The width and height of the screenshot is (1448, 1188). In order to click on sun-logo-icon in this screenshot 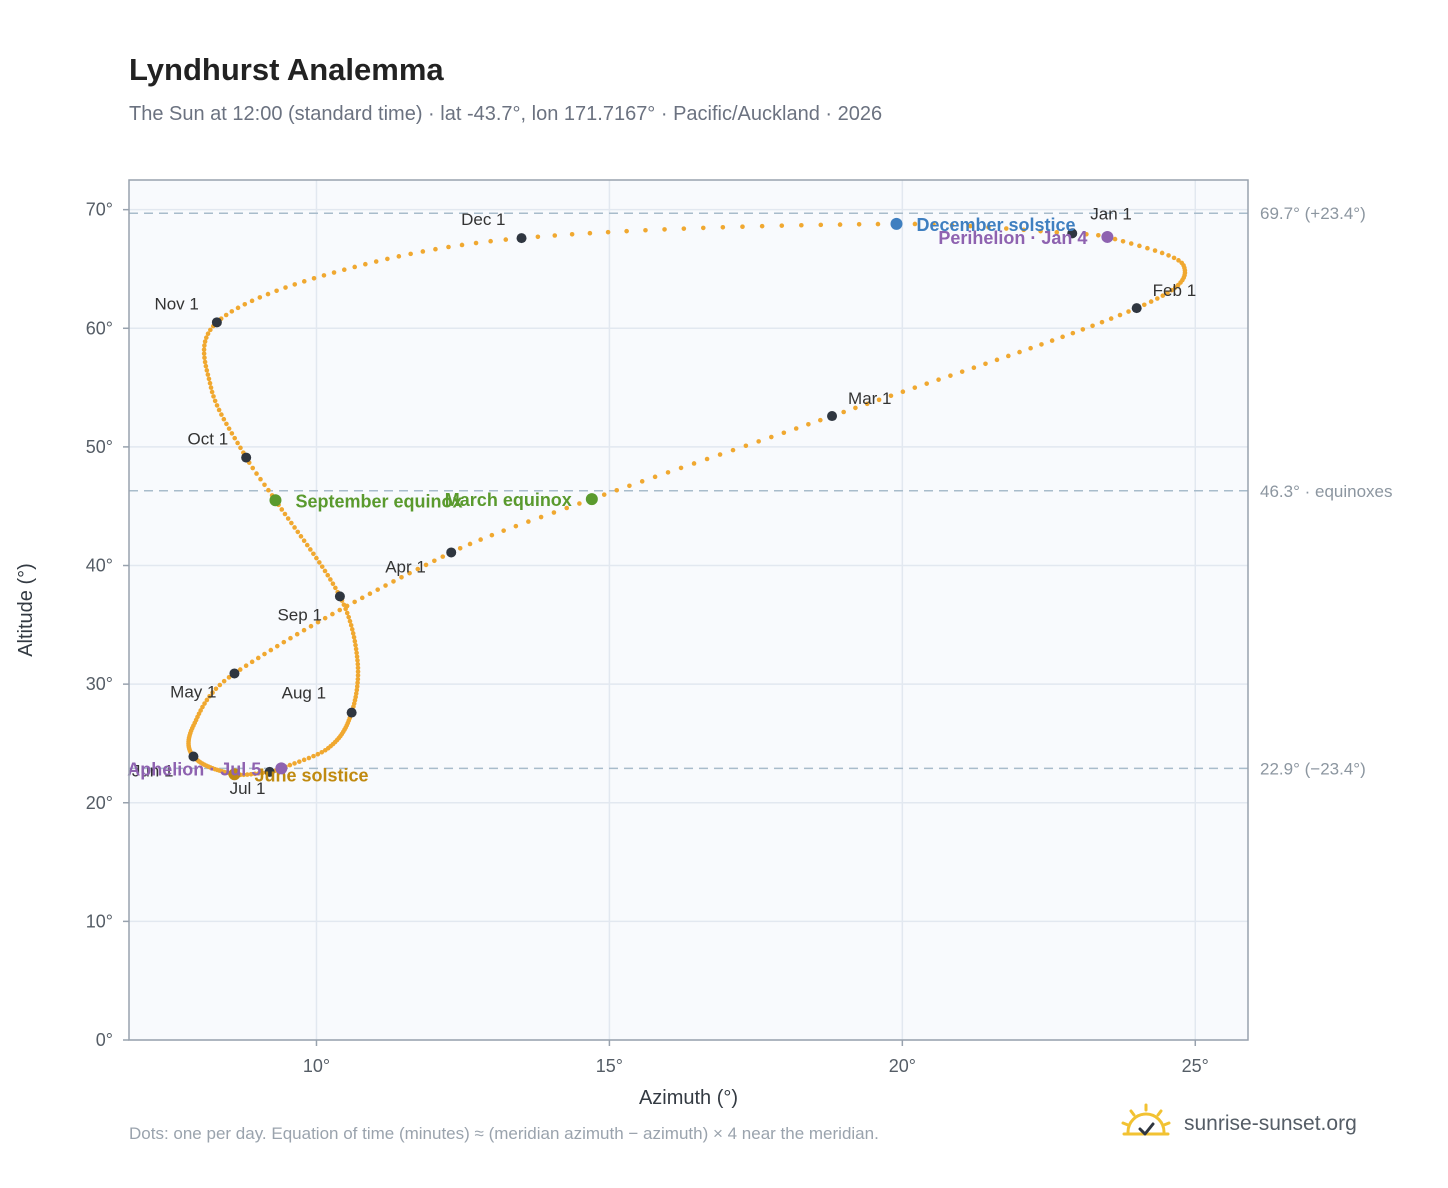, I will do `click(1146, 1124)`.